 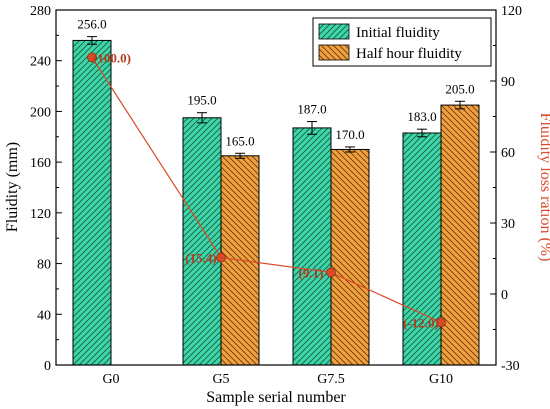 I want to click on error-bar-half-hour-fluidity-g10, so click(x=460, y=105).